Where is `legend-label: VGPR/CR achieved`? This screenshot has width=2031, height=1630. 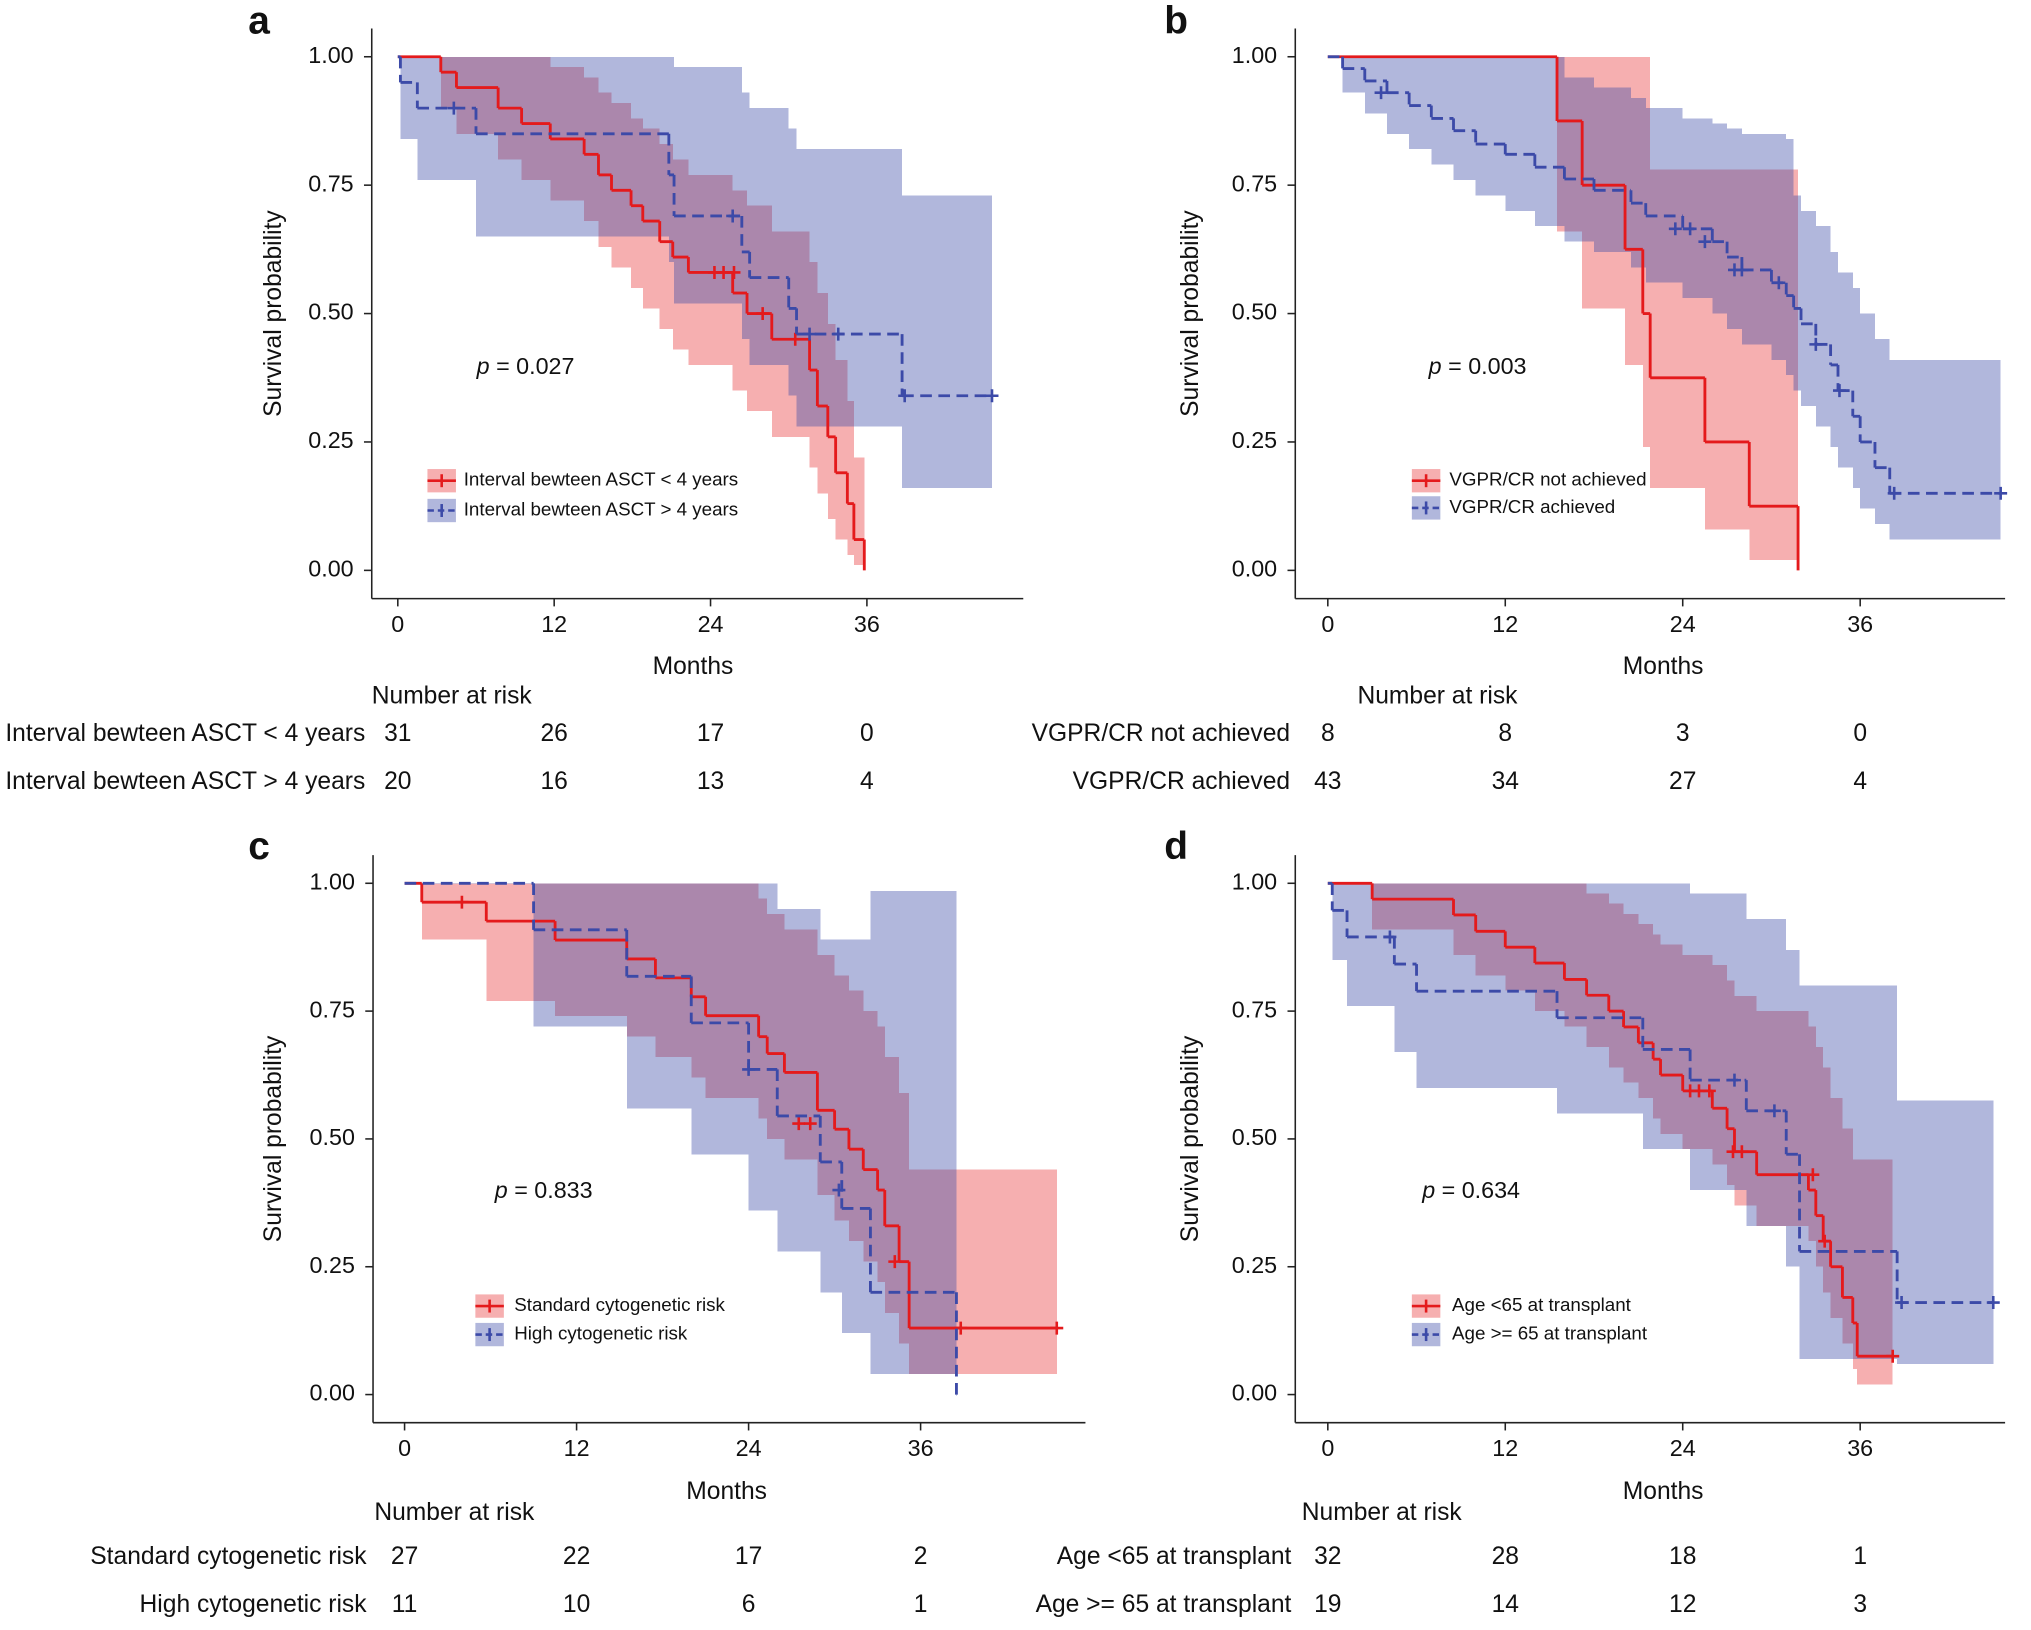
legend-label: VGPR/CR achieved is located at coordinates (1532, 506).